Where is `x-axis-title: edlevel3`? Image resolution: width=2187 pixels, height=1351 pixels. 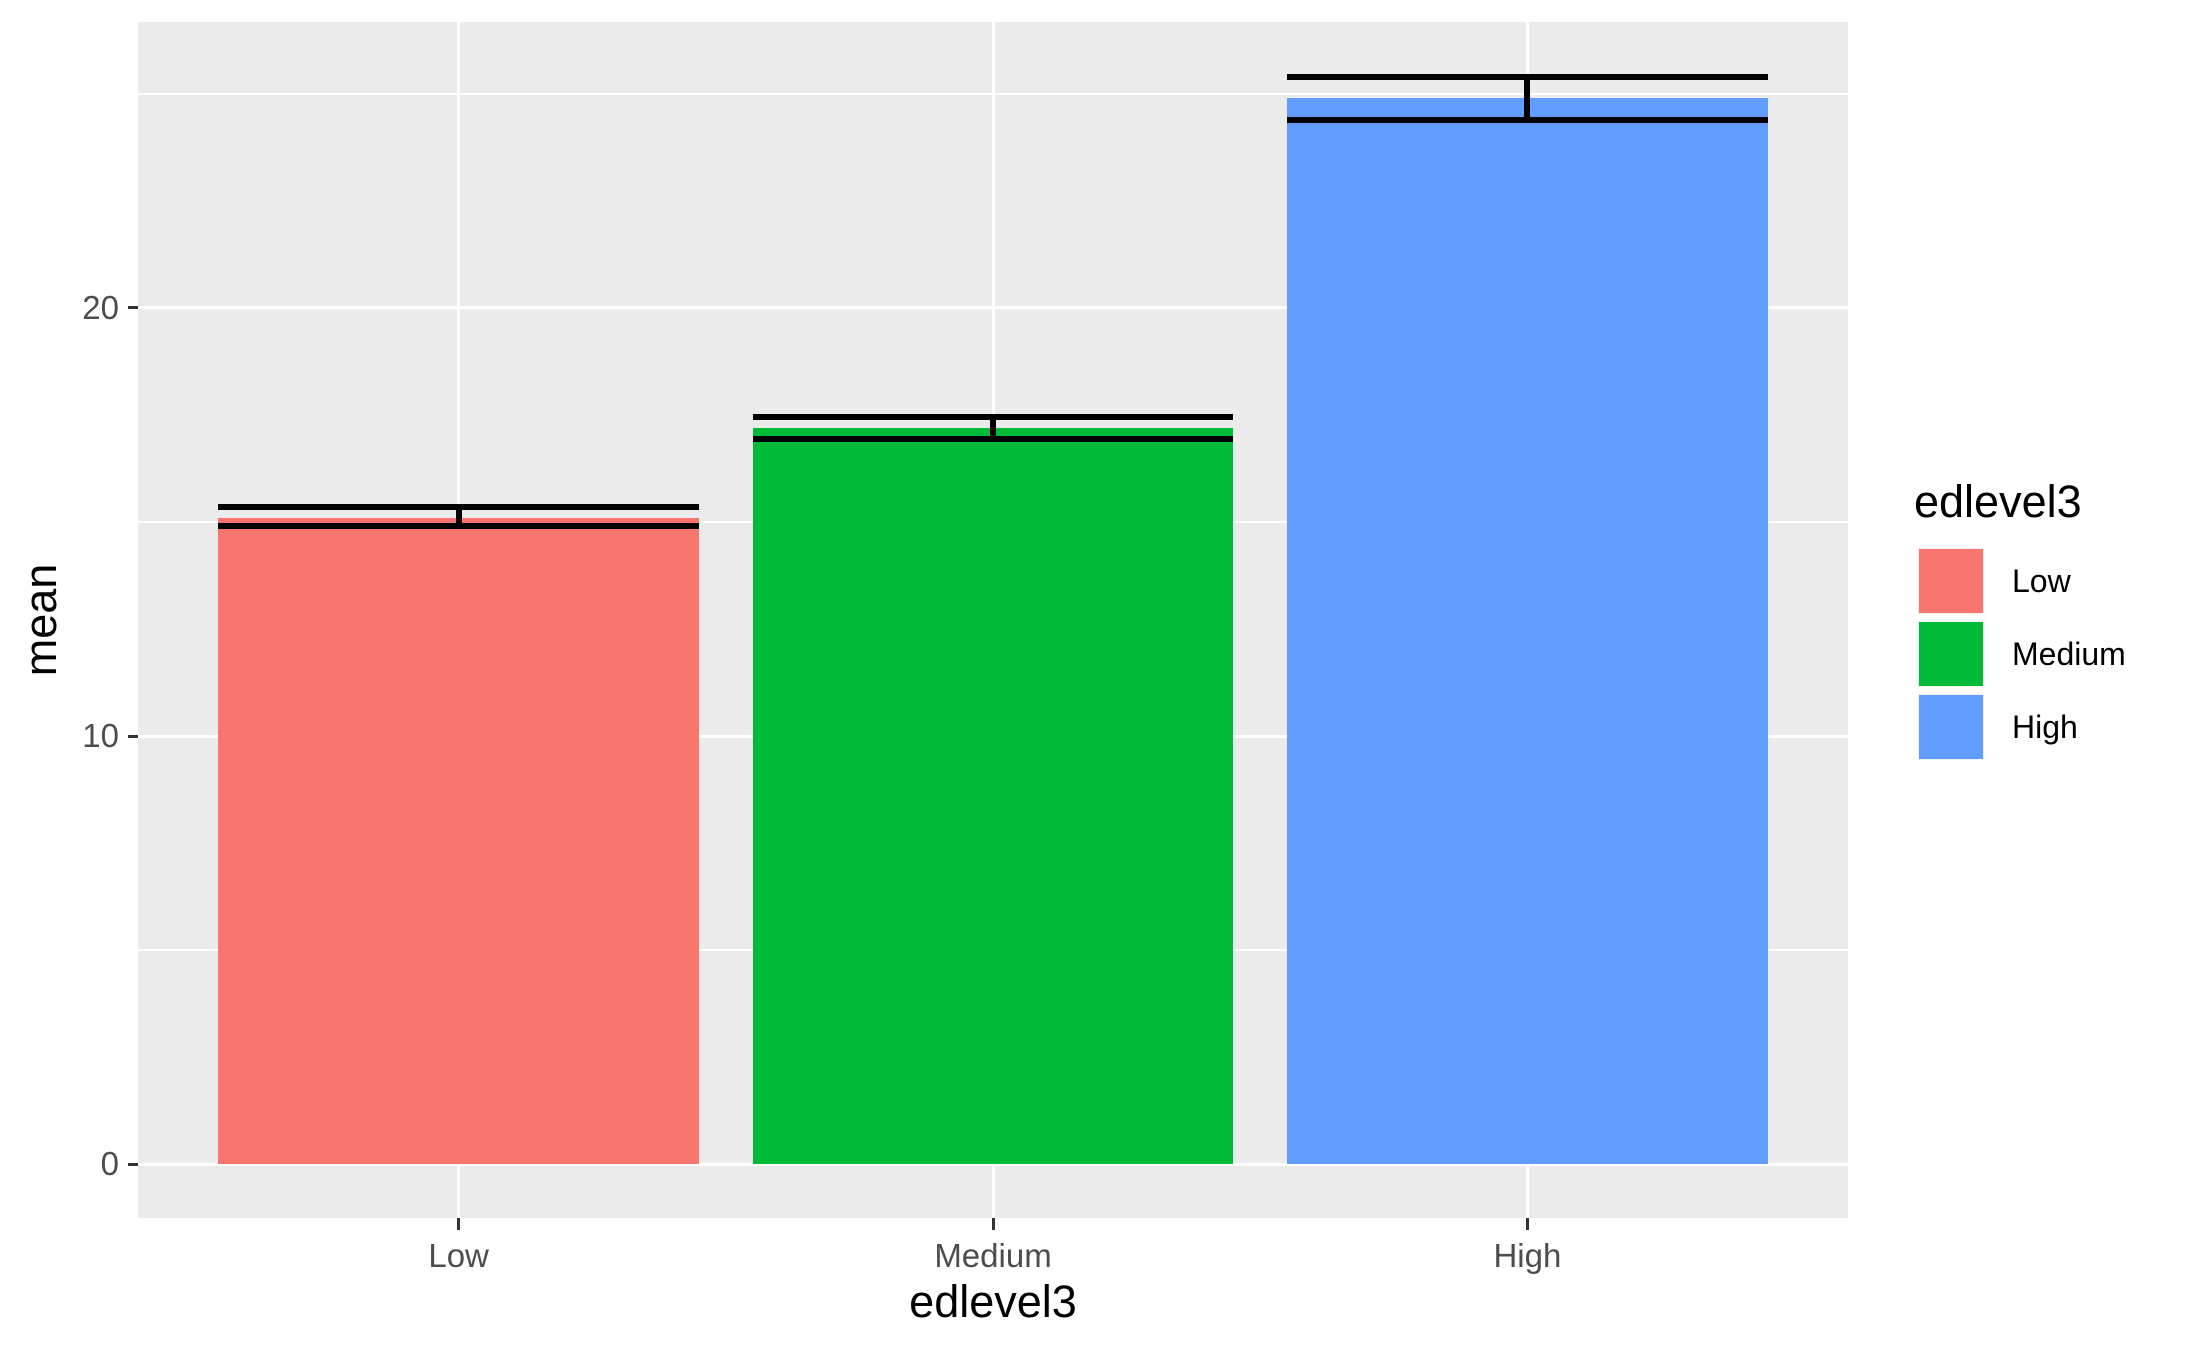
x-axis-title: edlevel3 is located at coordinates (993, 1301).